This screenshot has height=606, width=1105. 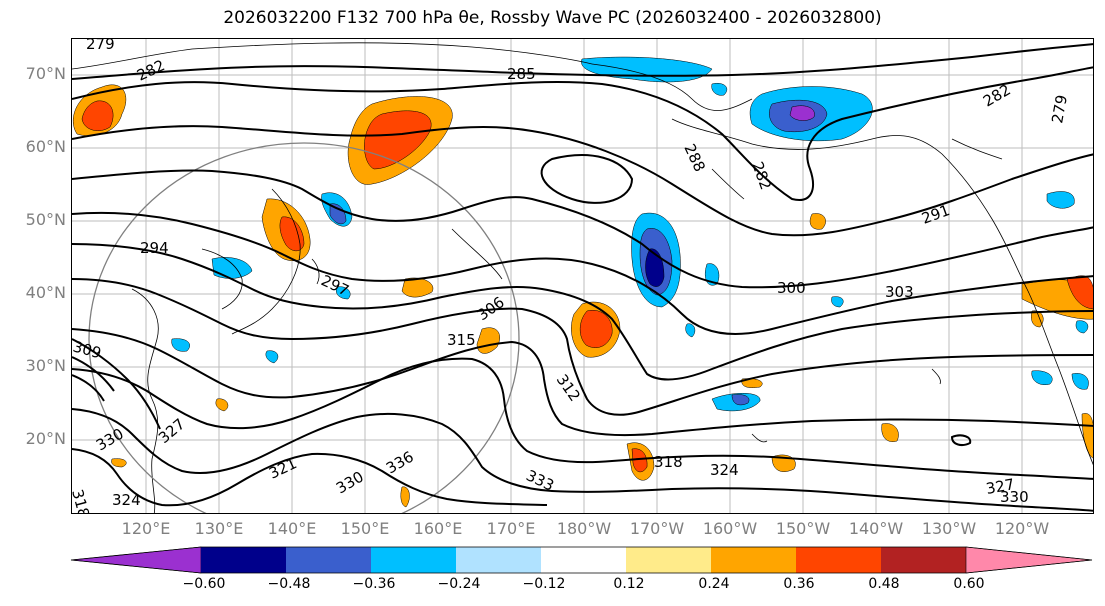 What do you see at coordinates (899, 292) in the screenshot?
I see `contour-label: 303` at bounding box center [899, 292].